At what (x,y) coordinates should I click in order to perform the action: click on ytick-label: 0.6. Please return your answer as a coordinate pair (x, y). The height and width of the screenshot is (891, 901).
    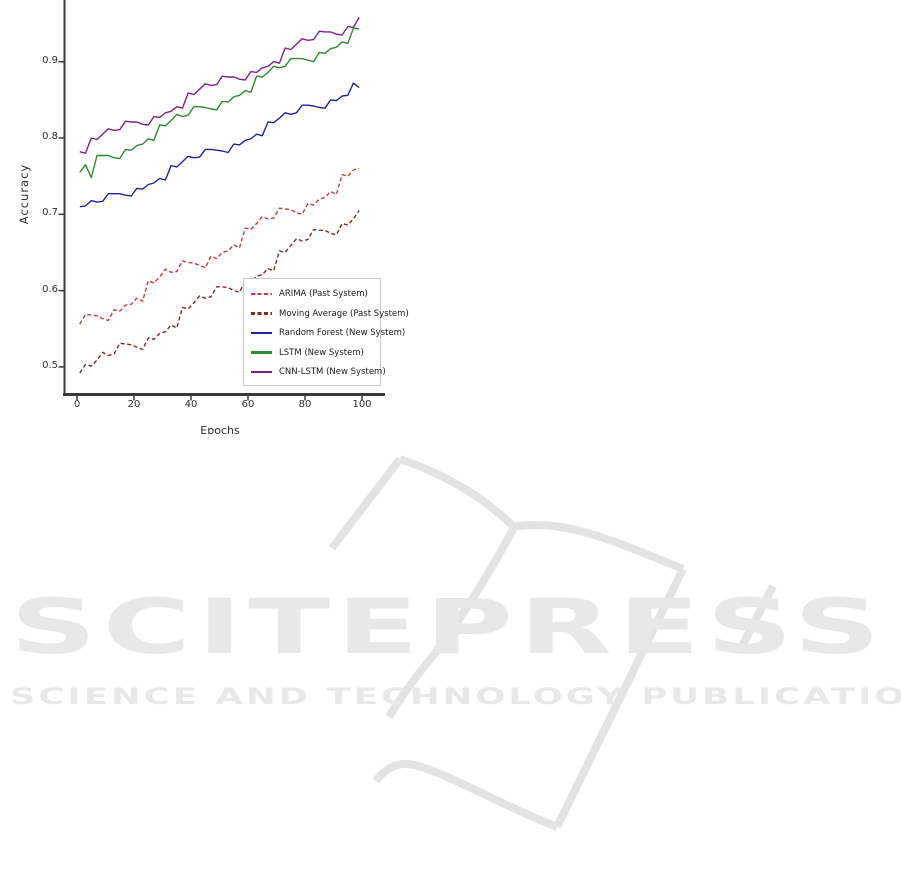
    Looking at the image, I should click on (50, 289).